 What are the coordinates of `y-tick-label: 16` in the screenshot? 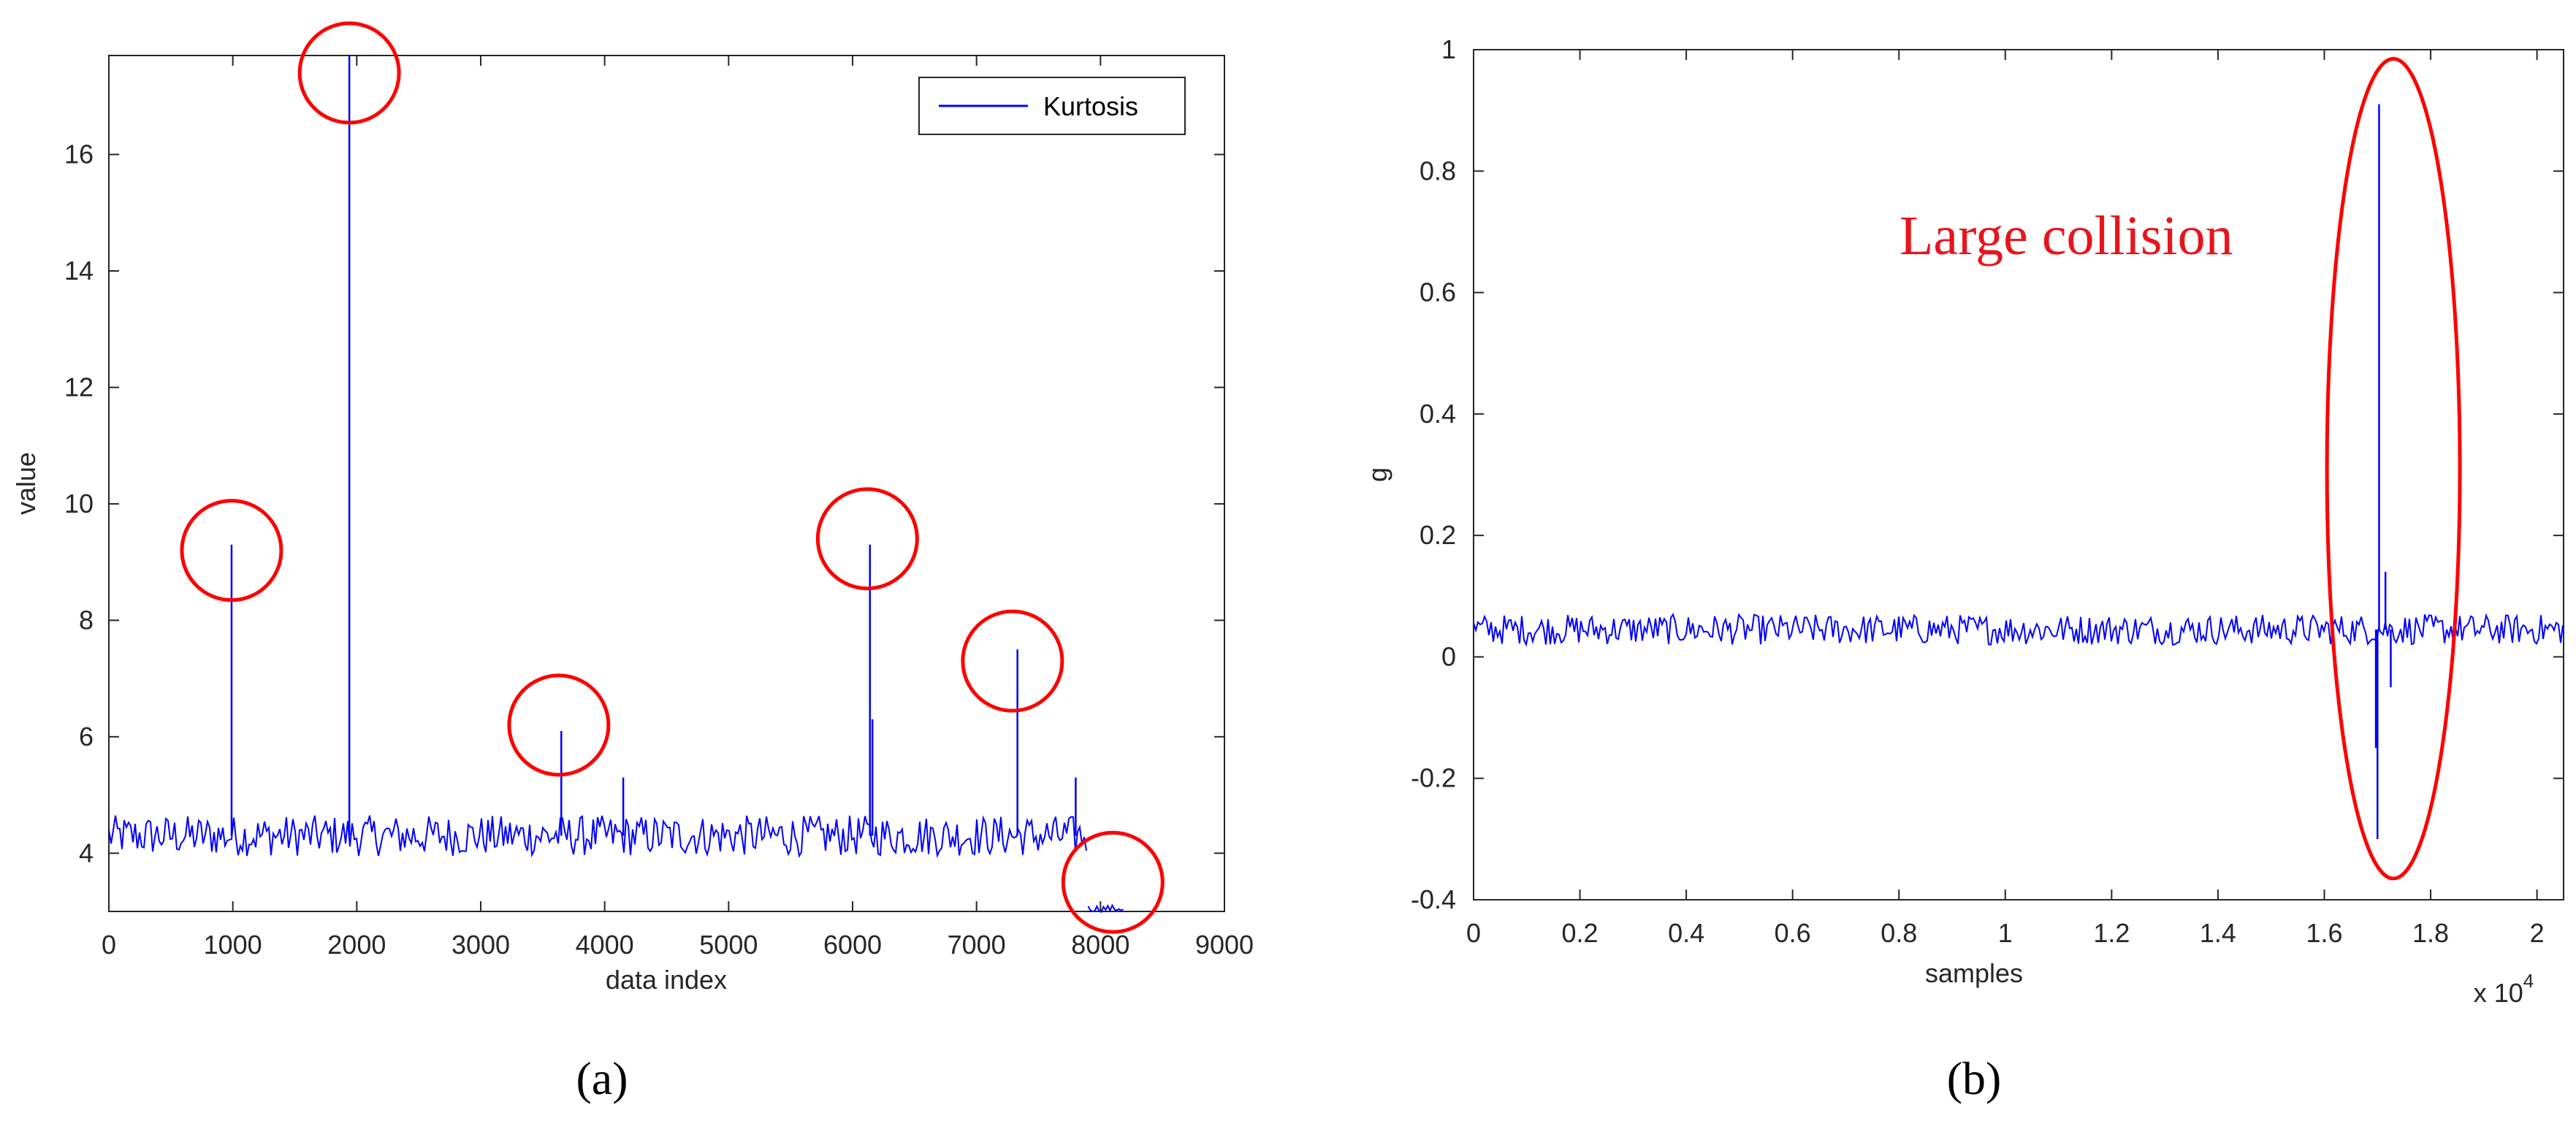 It's located at (79, 154).